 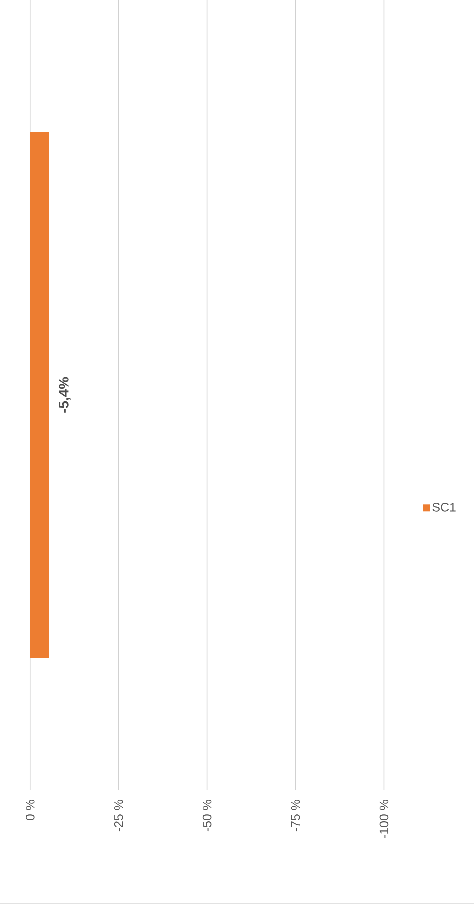 I want to click on legend-label: SC1, so click(x=444, y=507).